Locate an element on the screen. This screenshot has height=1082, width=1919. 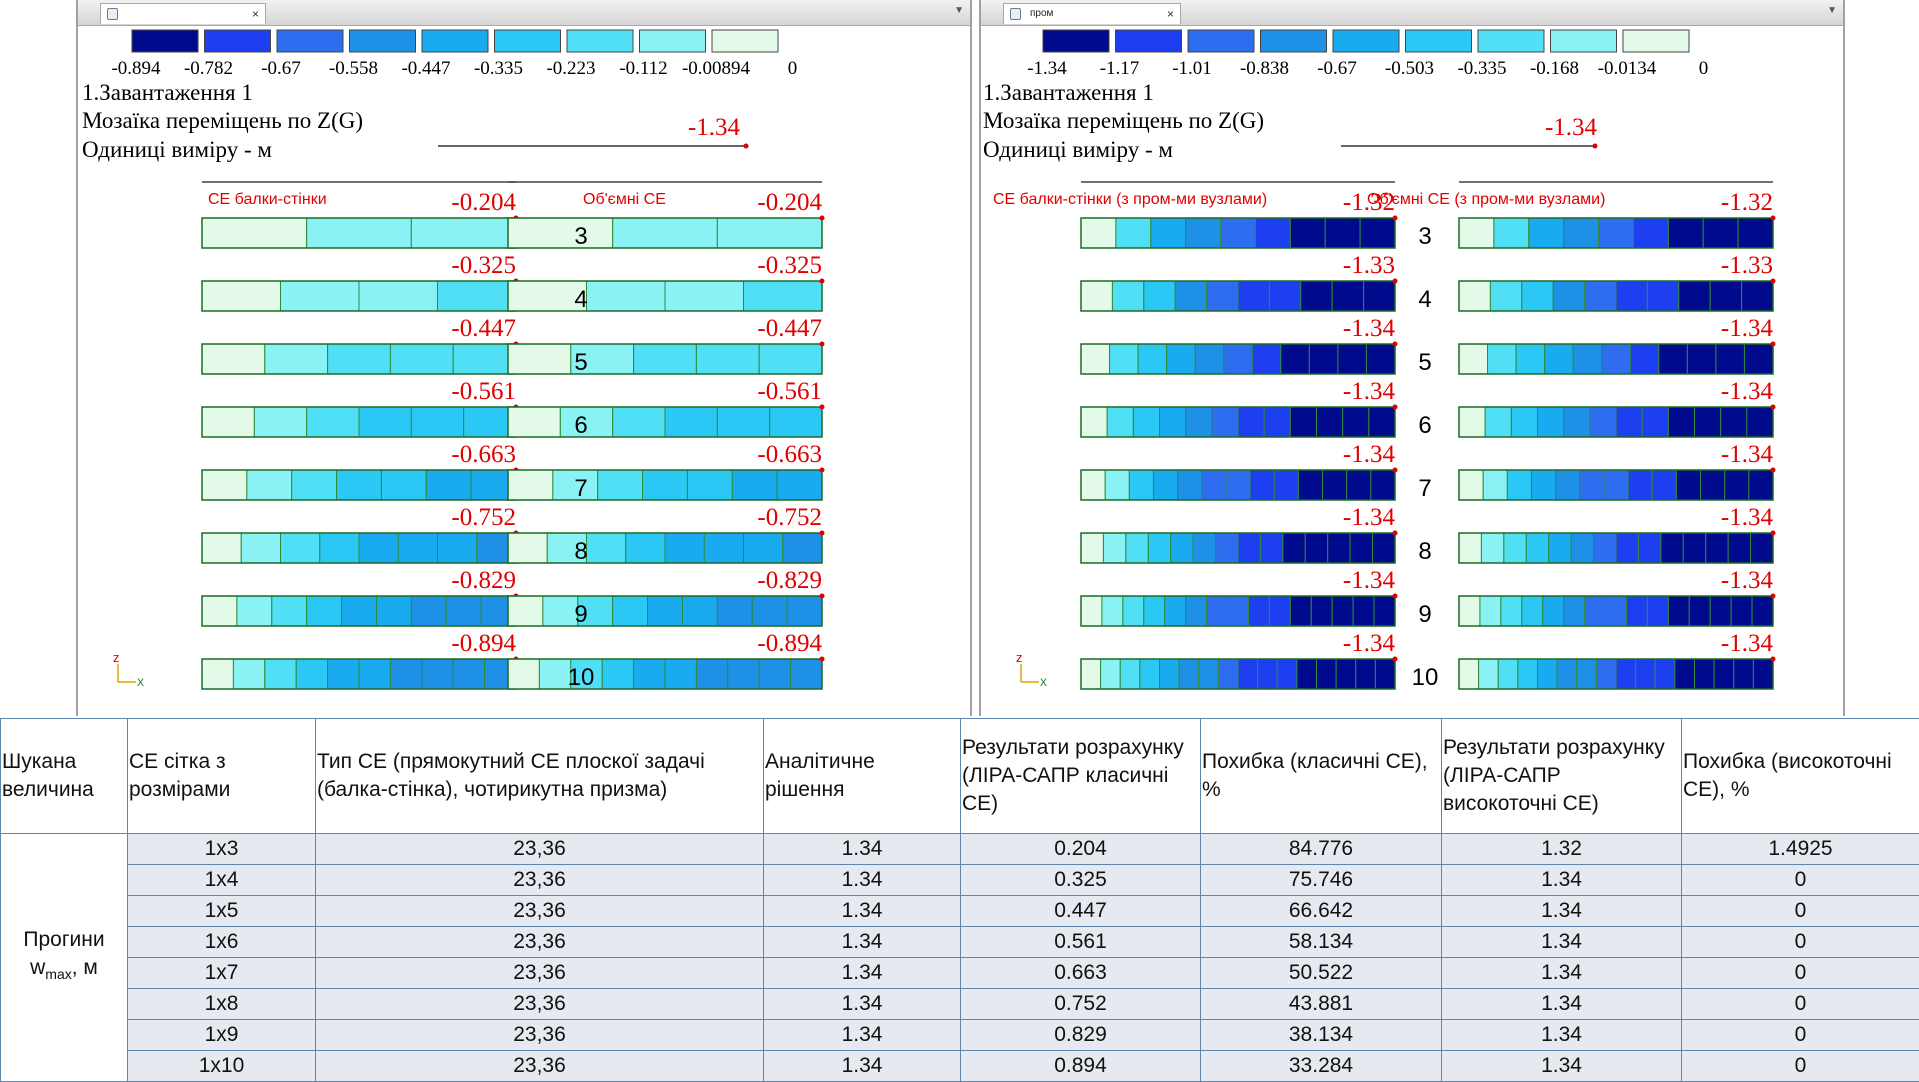
header-precise-error: Похибка (високоточні СЕ), % is located at coordinates (1800, 776).